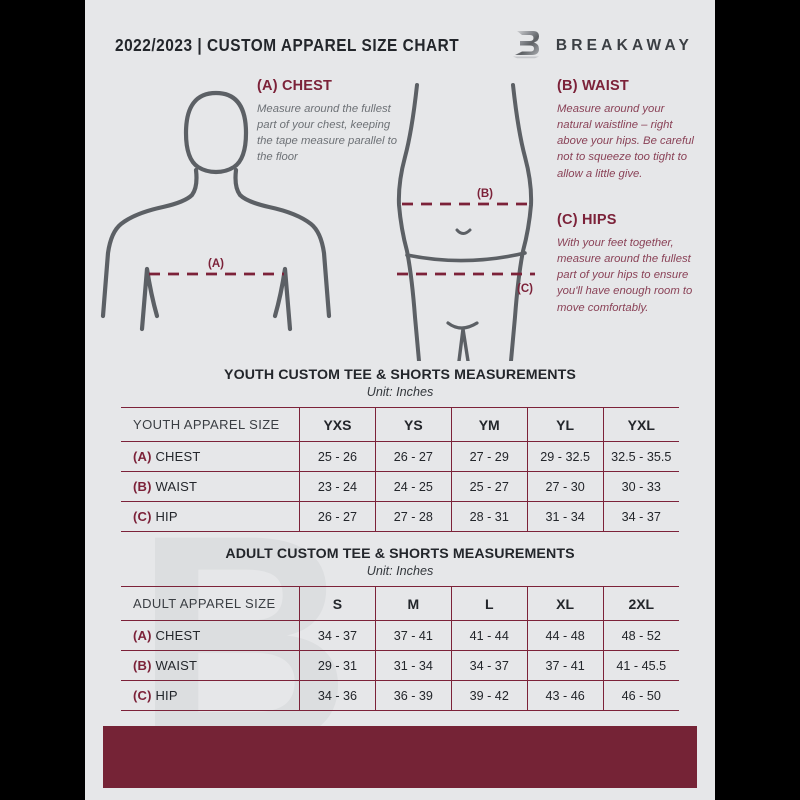  Describe the element at coordinates (216, 264) in the screenshot. I see `chest-marker-label: (A)` at that location.